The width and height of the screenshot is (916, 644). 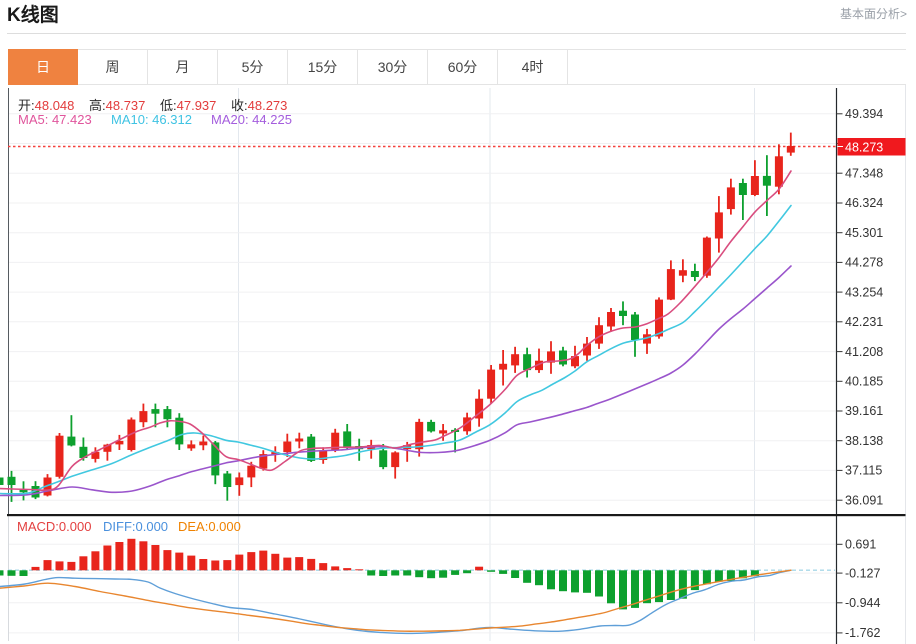 What do you see at coordinates (864, 173) in the screenshot?
I see `svg-text: 47.348` at bounding box center [864, 173].